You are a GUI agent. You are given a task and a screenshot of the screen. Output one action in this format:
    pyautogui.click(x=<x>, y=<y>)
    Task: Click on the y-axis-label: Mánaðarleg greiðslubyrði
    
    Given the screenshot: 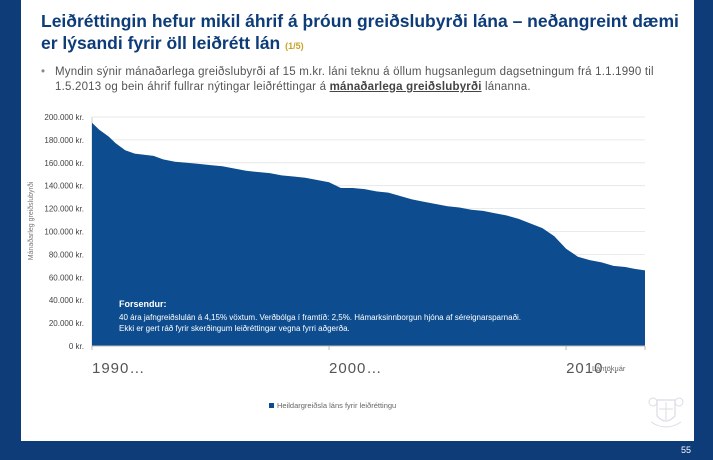 What is the action you would take?
    pyautogui.click(x=31, y=220)
    